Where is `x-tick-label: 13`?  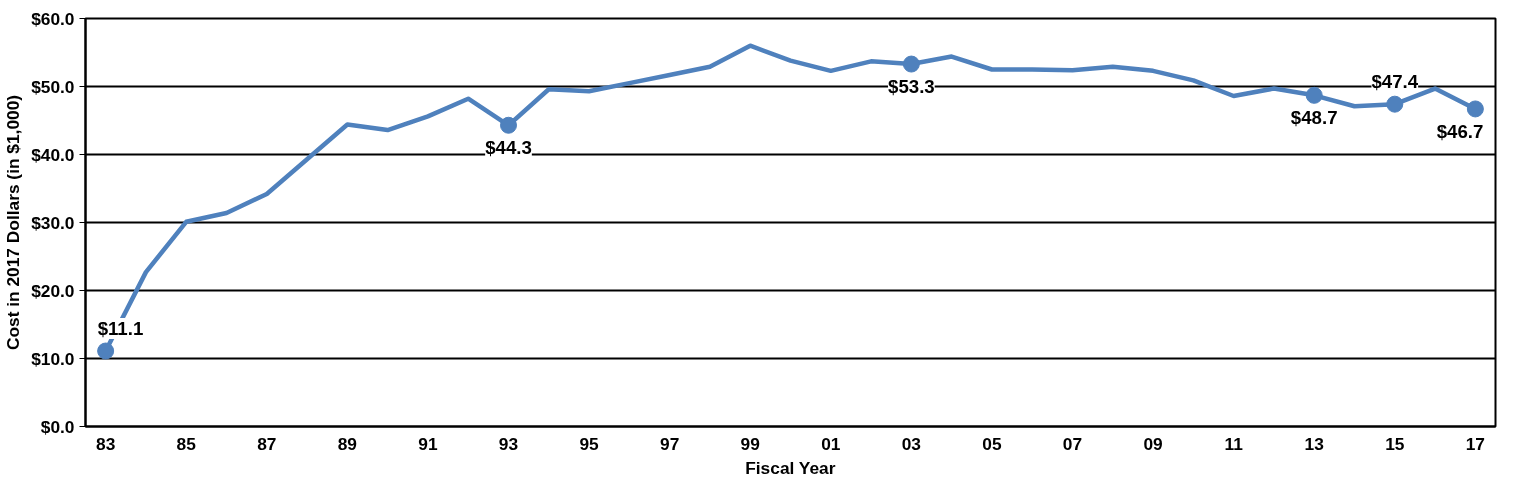 x-tick-label: 13 is located at coordinates (1314, 443).